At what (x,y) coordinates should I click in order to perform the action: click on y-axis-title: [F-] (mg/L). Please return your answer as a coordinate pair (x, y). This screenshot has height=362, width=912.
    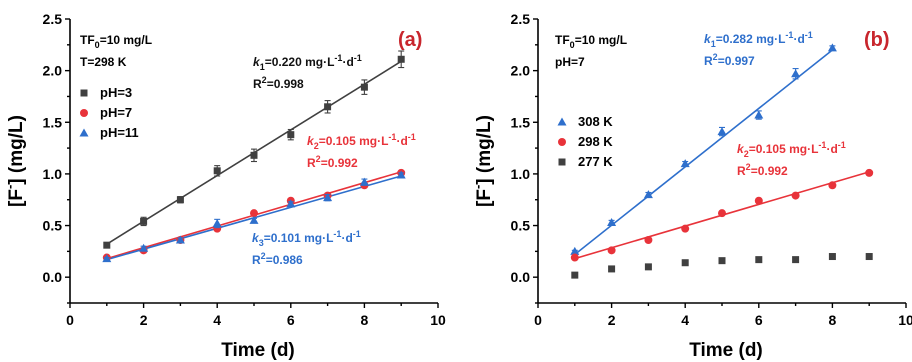
    Looking at the image, I should click on (14, 161).